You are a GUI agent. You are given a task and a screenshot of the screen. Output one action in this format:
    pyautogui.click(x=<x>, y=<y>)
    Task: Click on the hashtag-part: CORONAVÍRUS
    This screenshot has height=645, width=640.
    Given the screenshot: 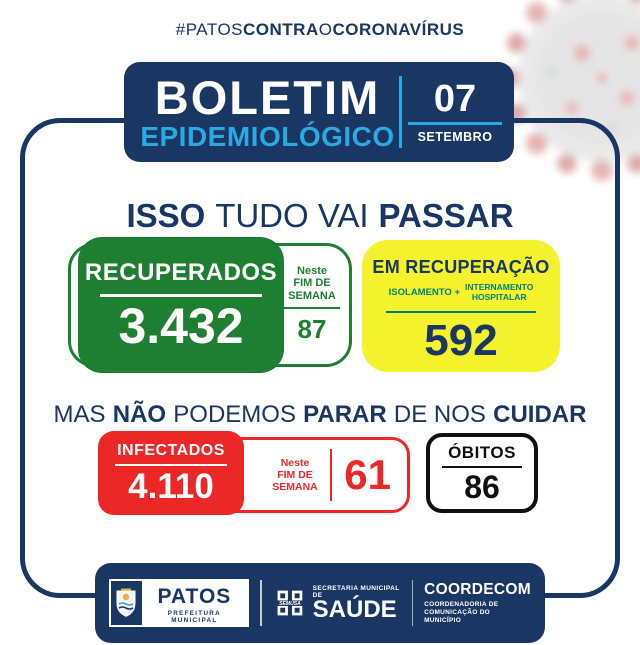 What is the action you would take?
    pyautogui.click(x=398, y=29)
    